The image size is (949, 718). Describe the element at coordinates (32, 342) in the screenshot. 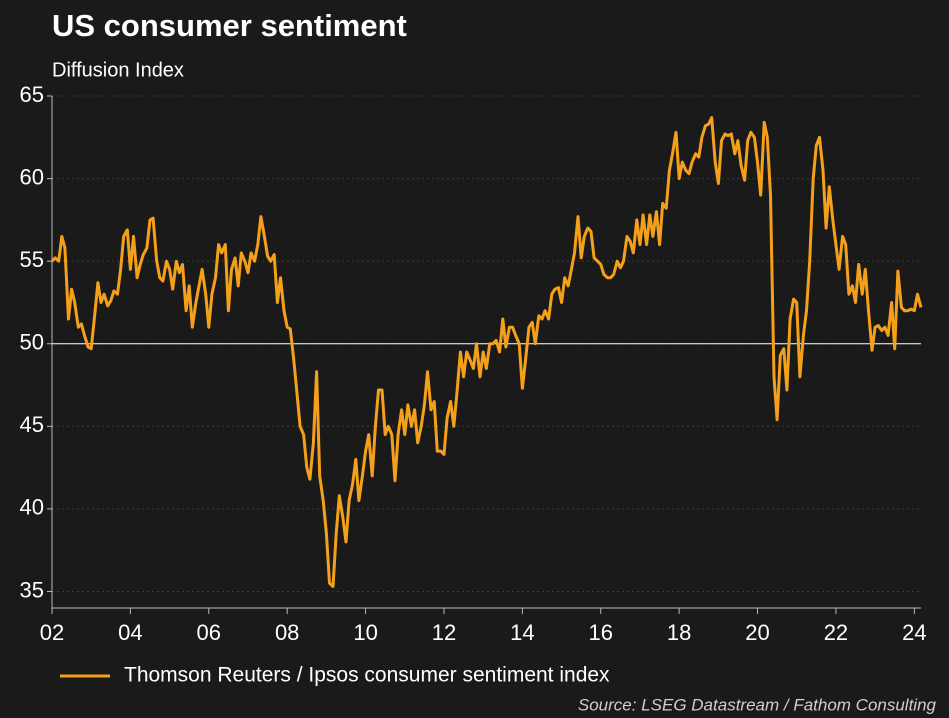

I see `y-tick-label: 50` at that location.